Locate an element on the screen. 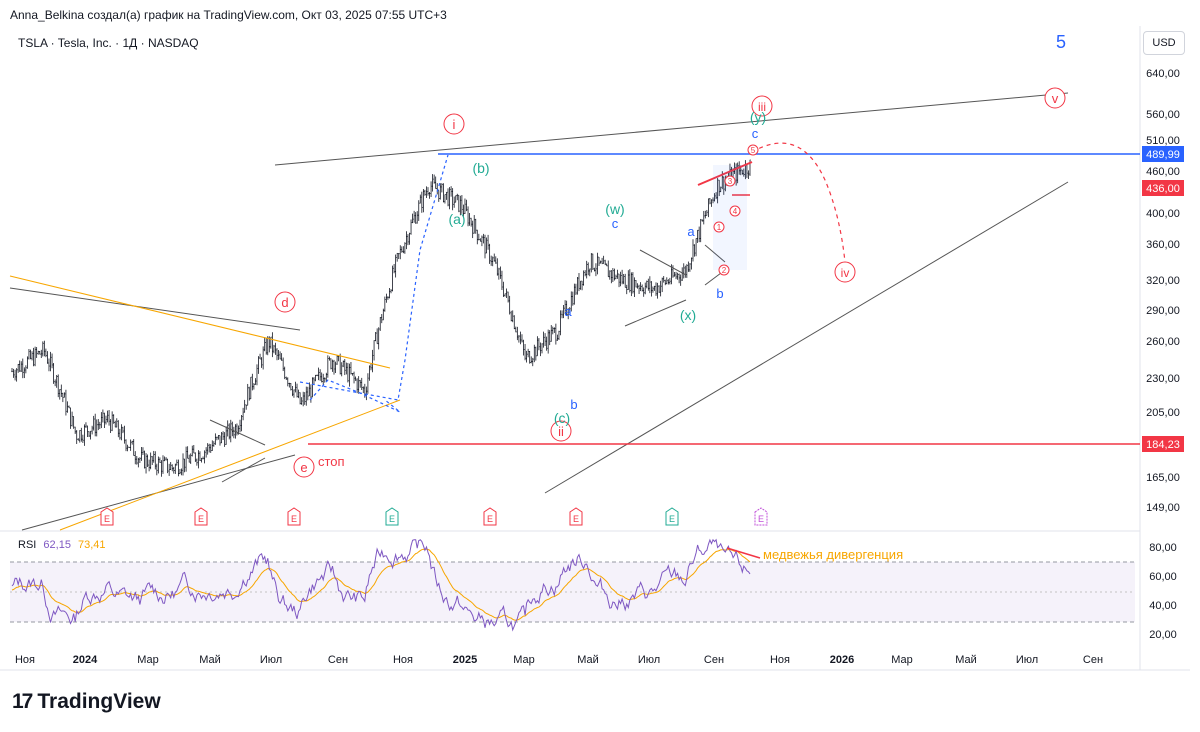  mid-triangle-top is located at coordinates (663, 262).